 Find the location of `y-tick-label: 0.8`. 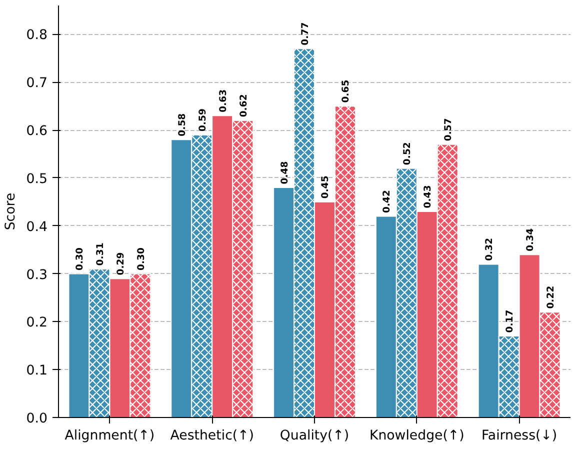

y-tick-label: 0.8 is located at coordinates (37, 36).